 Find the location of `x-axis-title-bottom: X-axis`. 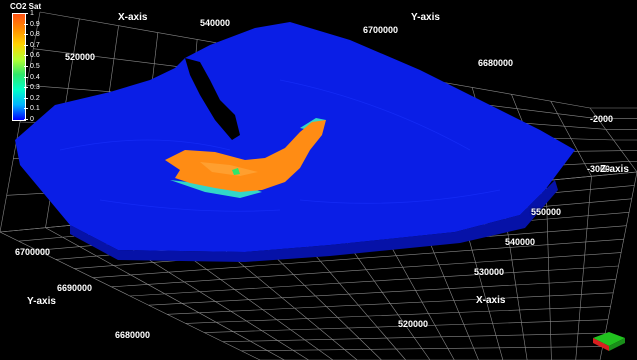

x-axis-title-bottom: X-axis is located at coordinates (491, 300).